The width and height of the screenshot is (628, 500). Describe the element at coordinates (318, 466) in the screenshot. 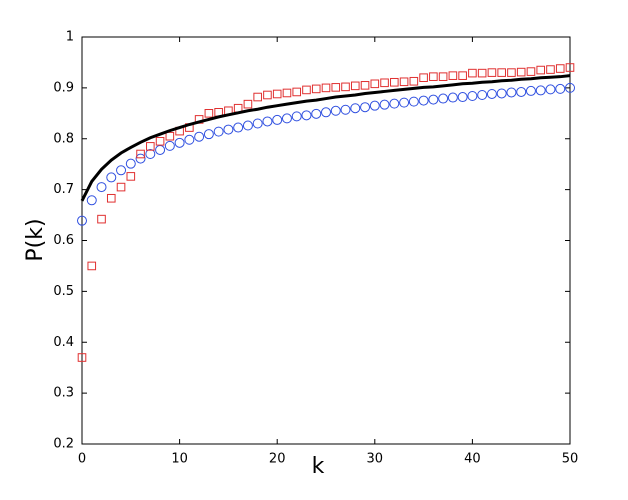

I see `x-axis-label: k` at that location.